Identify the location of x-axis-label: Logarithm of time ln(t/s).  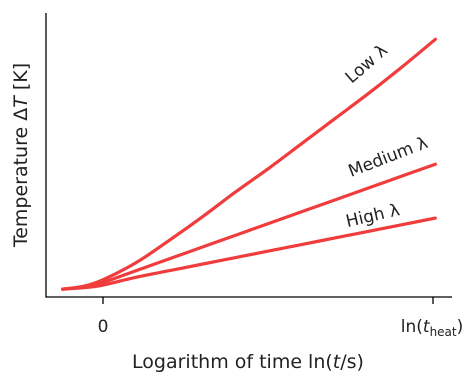
(248, 362).